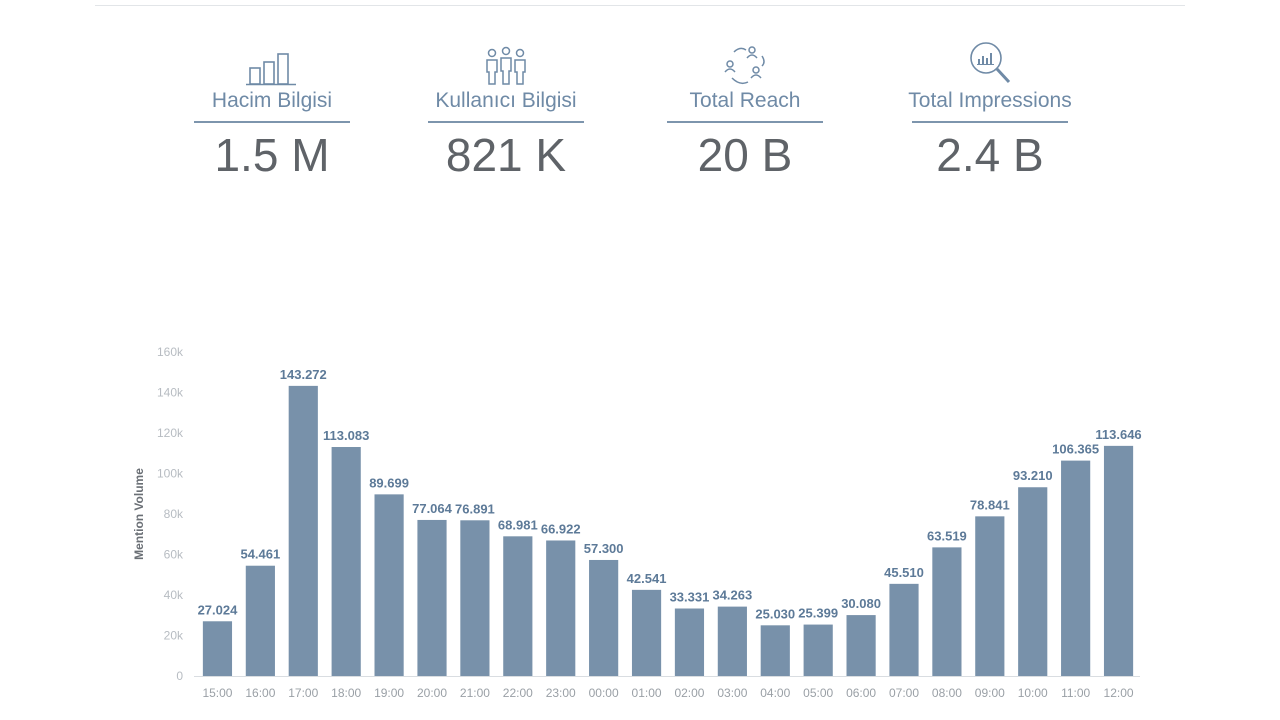 The height and width of the screenshot is (720, 1280). Describe the element at coordinates (861, 603) in the screenshot. I see `data-label: 30.080` at that location.